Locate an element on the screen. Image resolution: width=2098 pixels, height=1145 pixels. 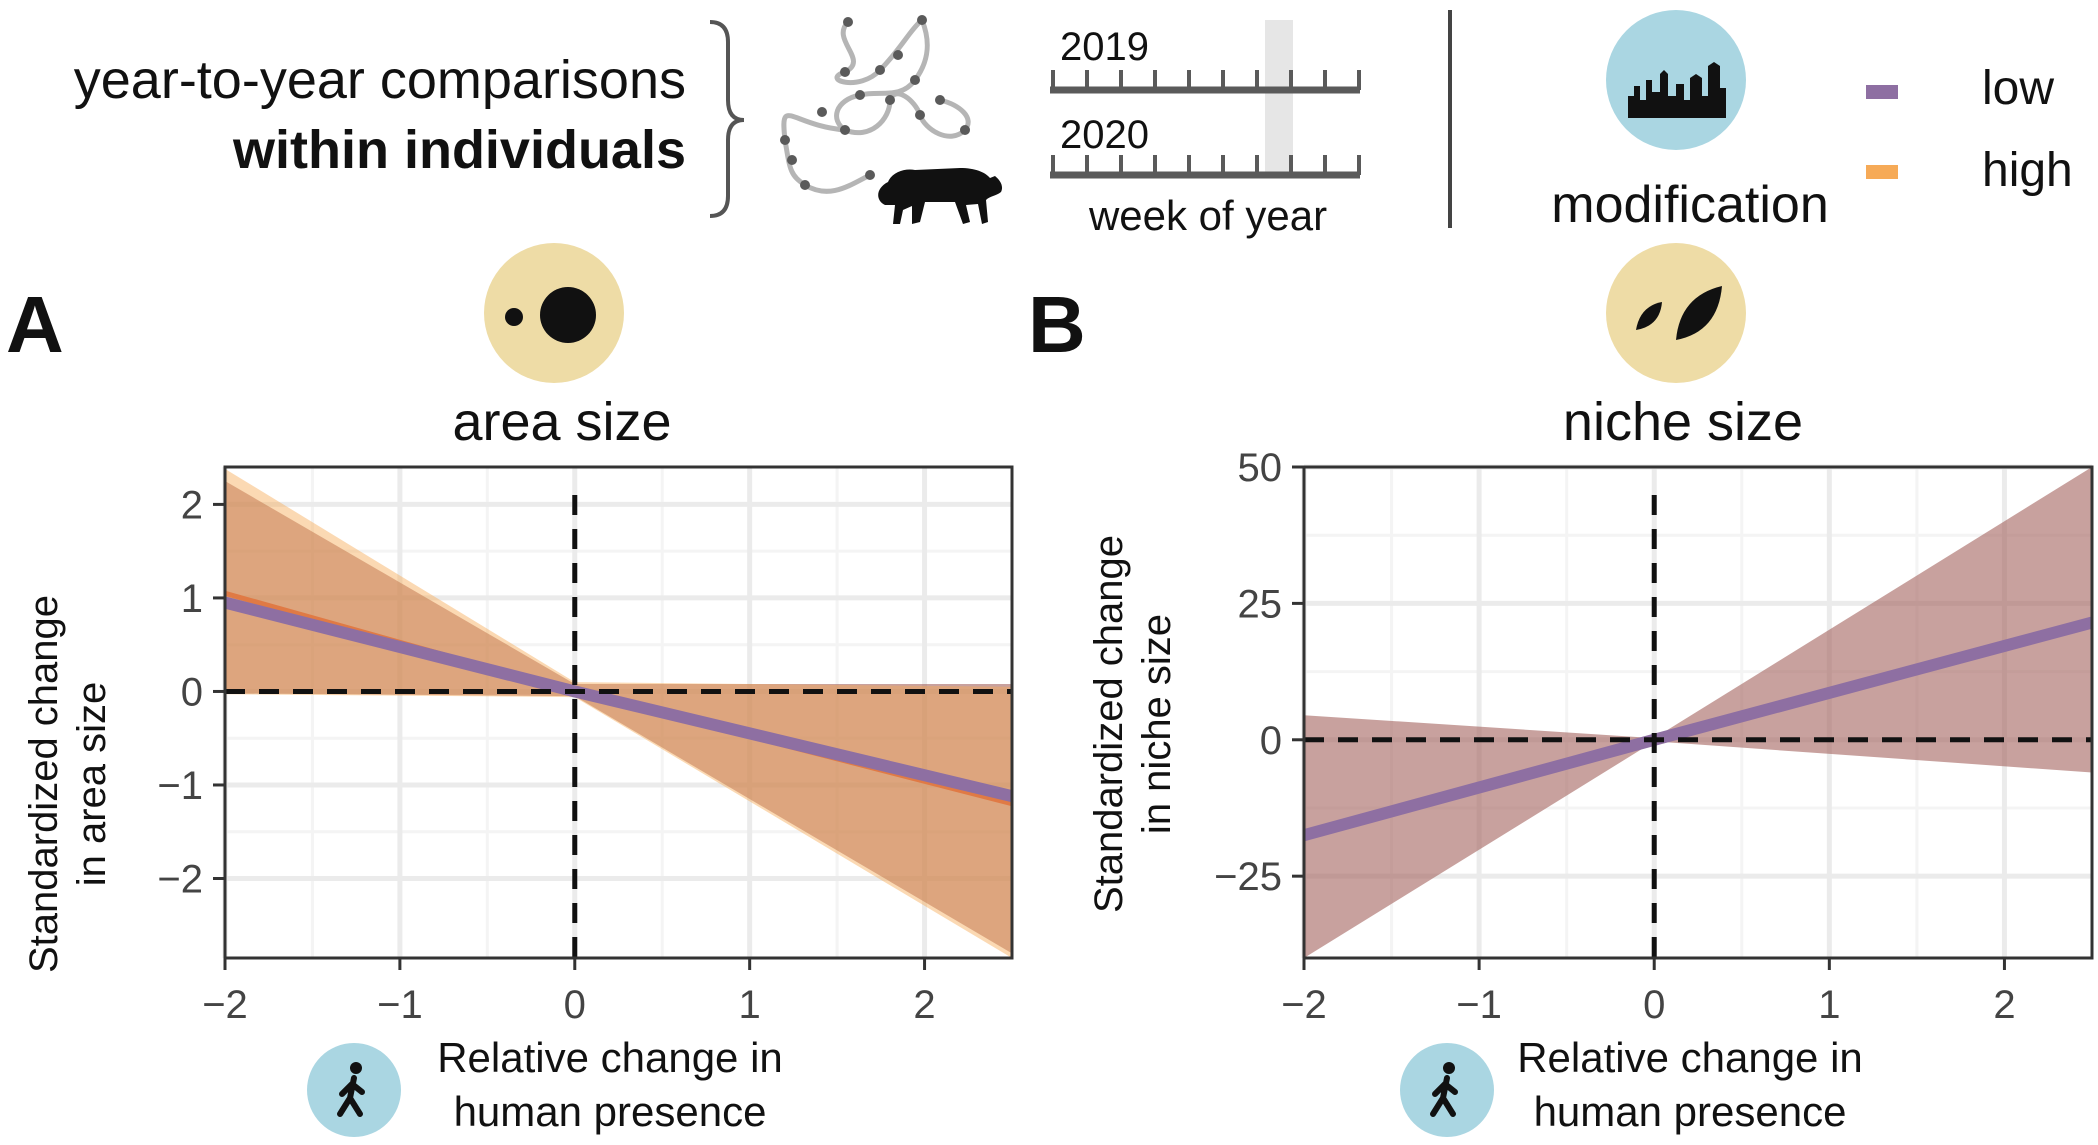
panel-b-ylabel-line1: Standardized change is located at coordinates (1109, 724).